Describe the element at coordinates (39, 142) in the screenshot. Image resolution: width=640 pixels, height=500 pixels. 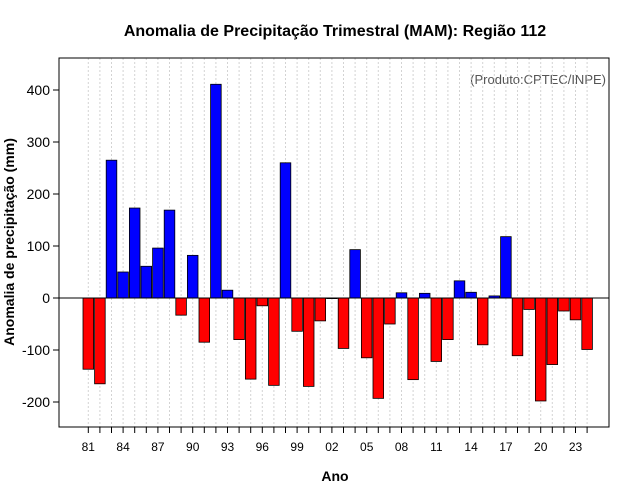
I see `y-tick-label: 300` at that location.